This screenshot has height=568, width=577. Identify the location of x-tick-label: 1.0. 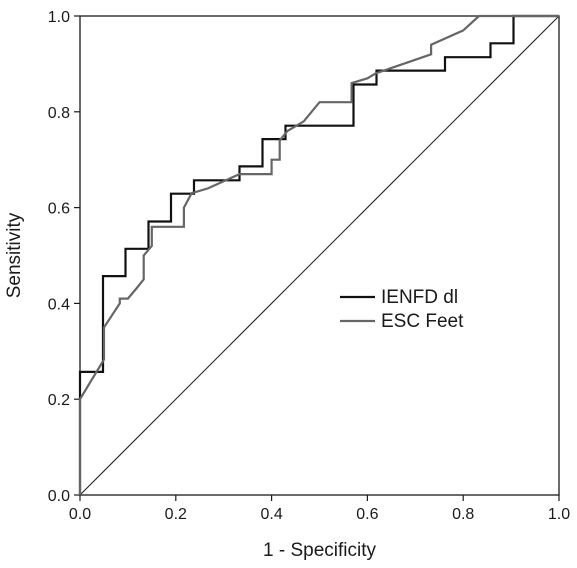
(559, 514).